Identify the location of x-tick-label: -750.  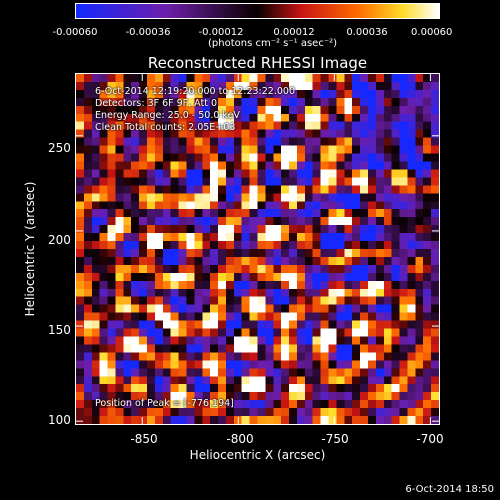
(335, 439).